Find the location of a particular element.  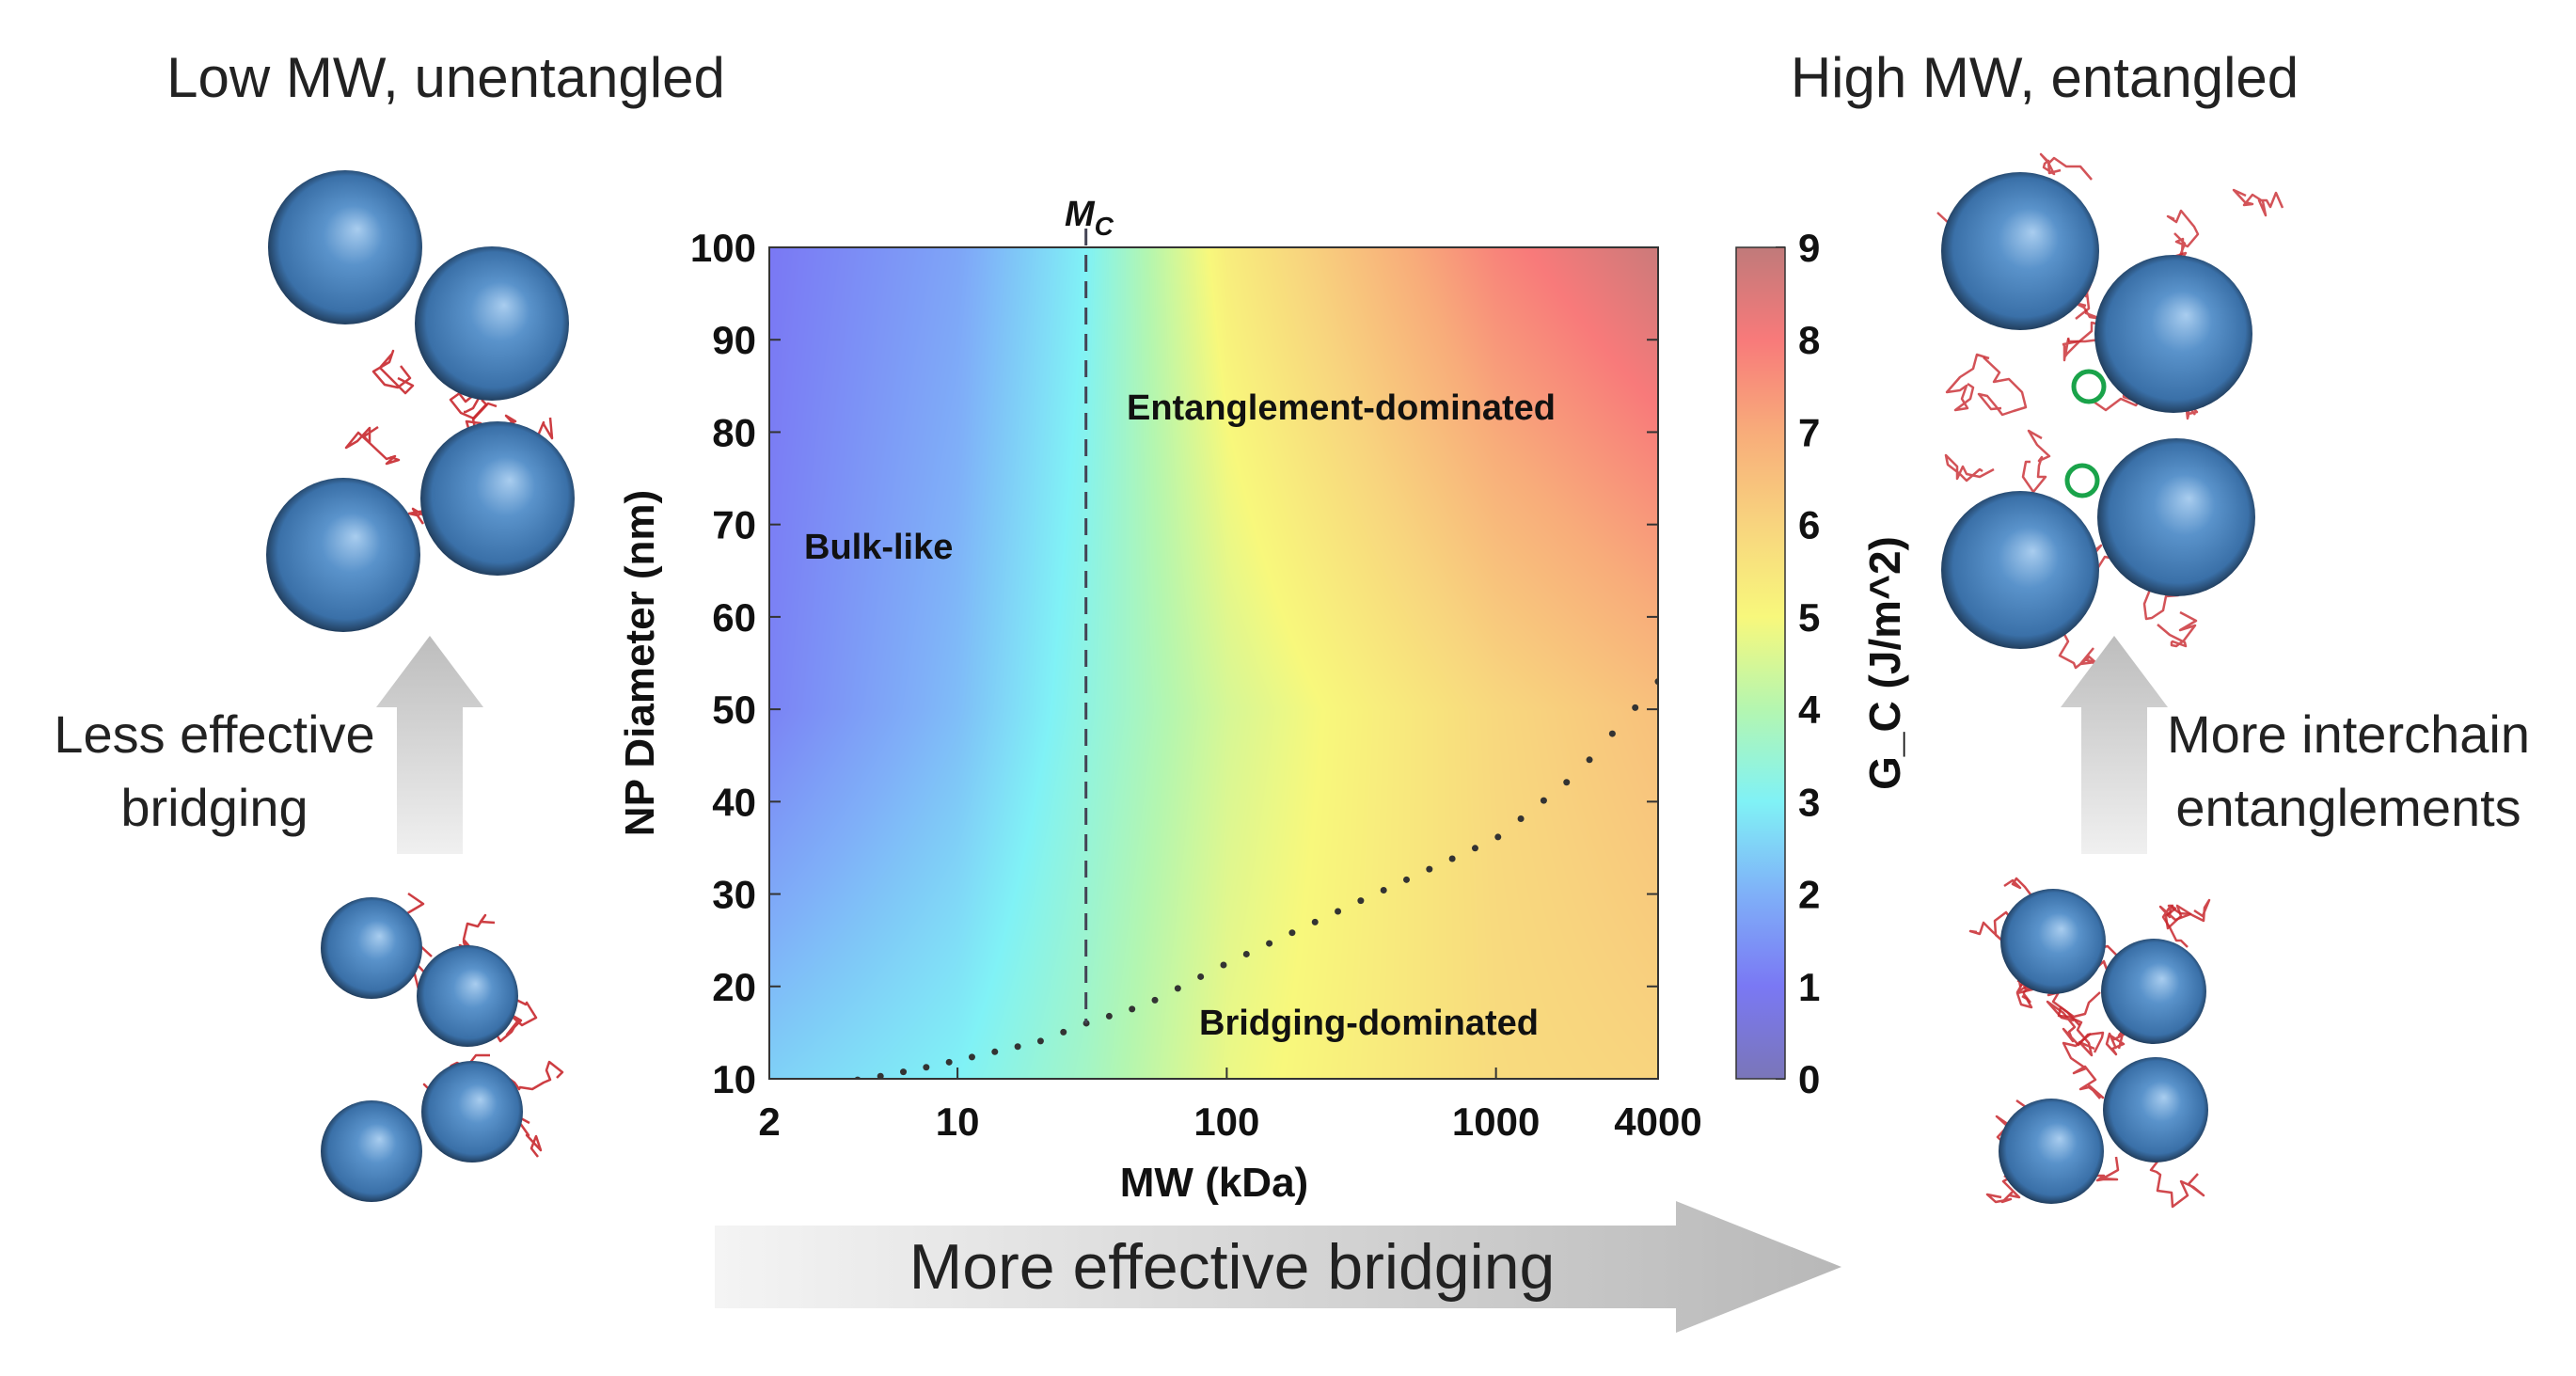

y-tick-label: 80 is located at coordinates (734, 432).